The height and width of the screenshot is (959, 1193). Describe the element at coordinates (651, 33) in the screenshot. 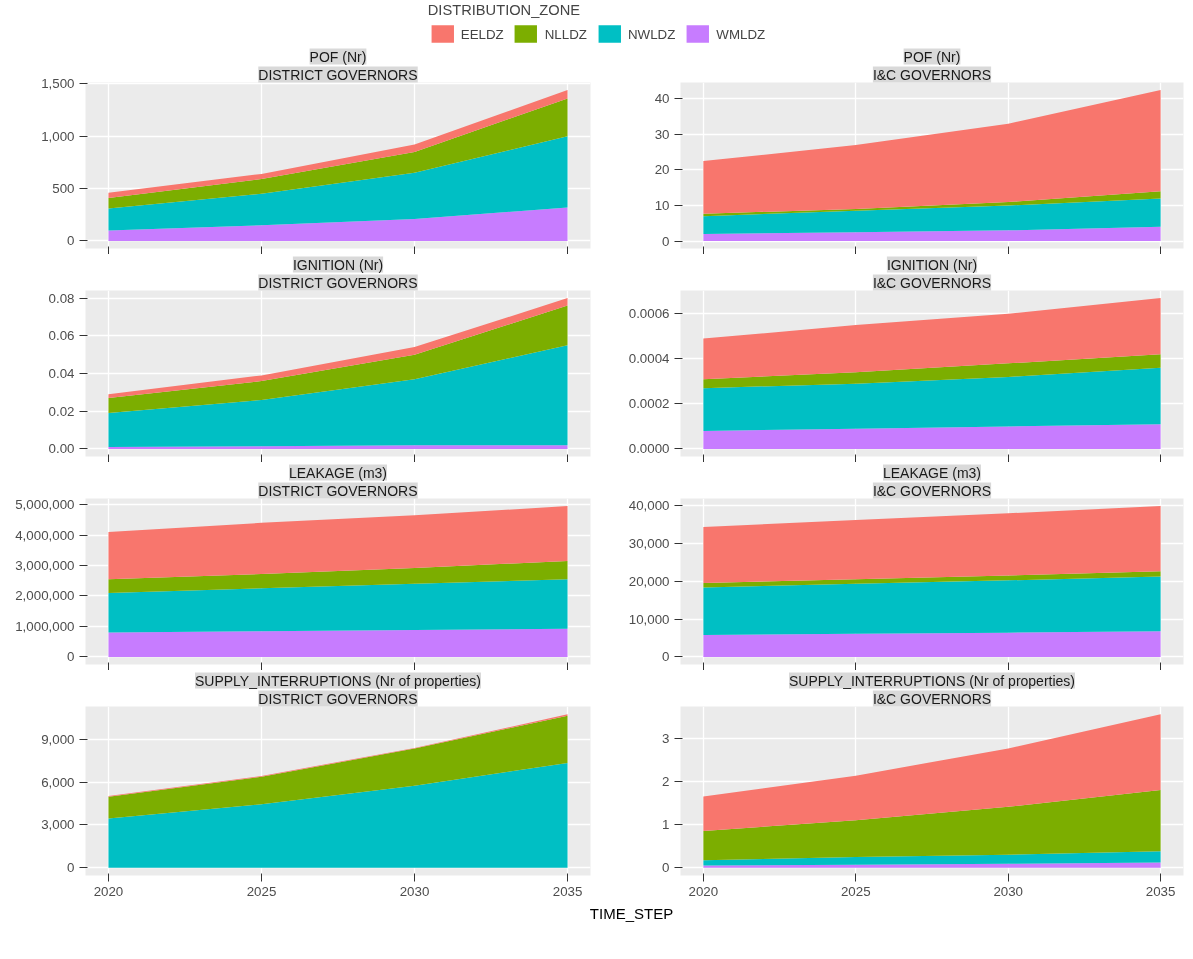

I see `legend-label: NWLDZ` at that location.